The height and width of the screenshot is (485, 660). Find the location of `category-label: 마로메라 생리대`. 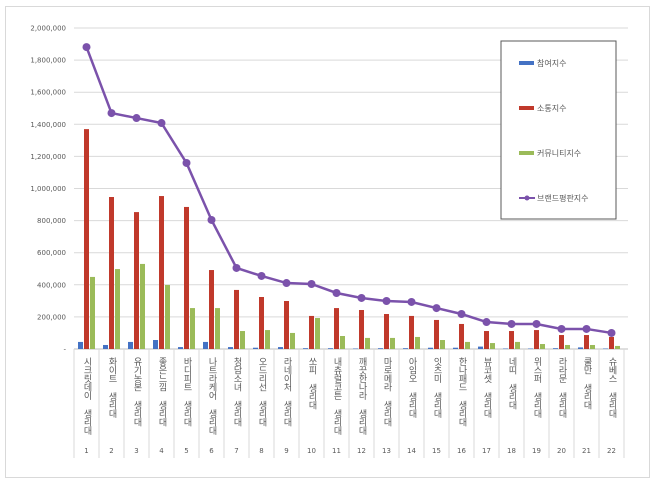

category-label: 마로메라 생리대 is located at coordinates (387, 392).